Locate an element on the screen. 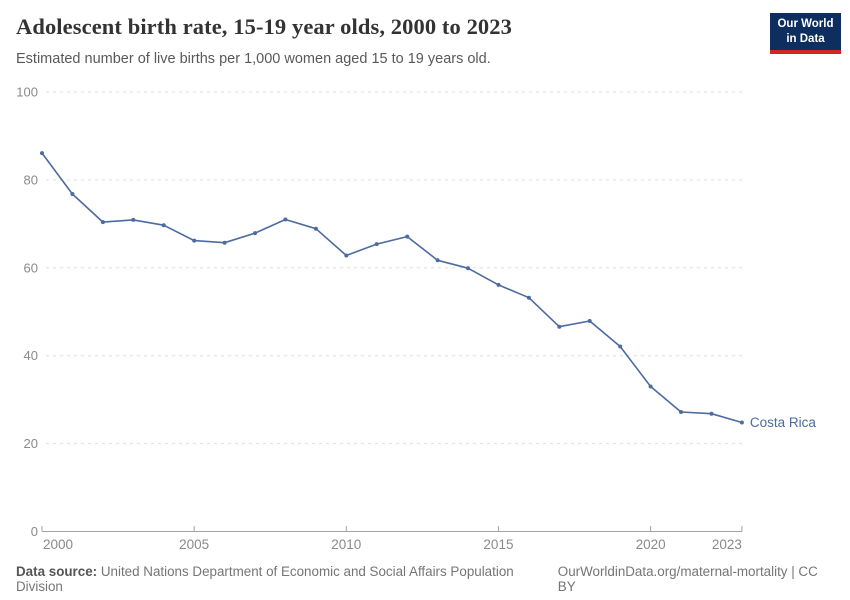 The width and height of the screenshot is (850, 600). owid-logo: Our World in Data is located at coordinates (805, 34).